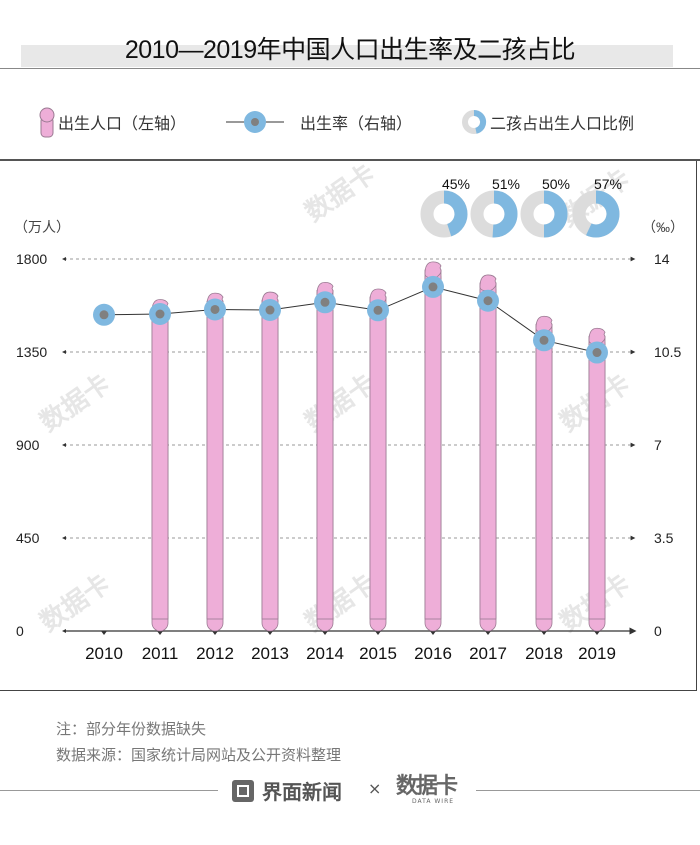 The width and height of the screenshot is (700, 845). I want to click on x-tick-label: 2014, so click(325, 653).